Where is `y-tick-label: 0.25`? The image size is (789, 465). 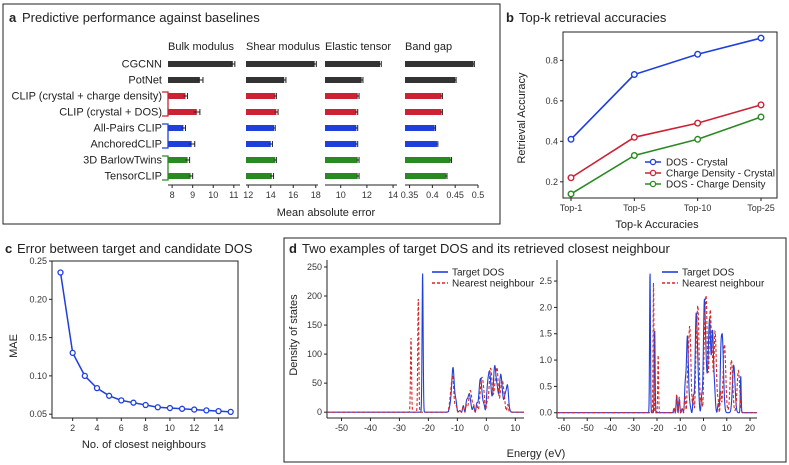
y-tick-label: 0.25 is located at coordinates (38, 261).